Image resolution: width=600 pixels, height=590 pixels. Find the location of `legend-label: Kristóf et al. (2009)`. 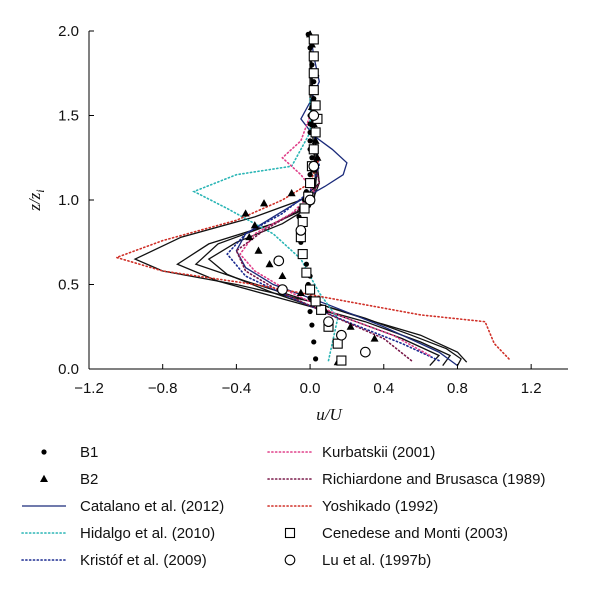

legend-label: Kristóf et al. (2009) is located at coordinates (143, 560).